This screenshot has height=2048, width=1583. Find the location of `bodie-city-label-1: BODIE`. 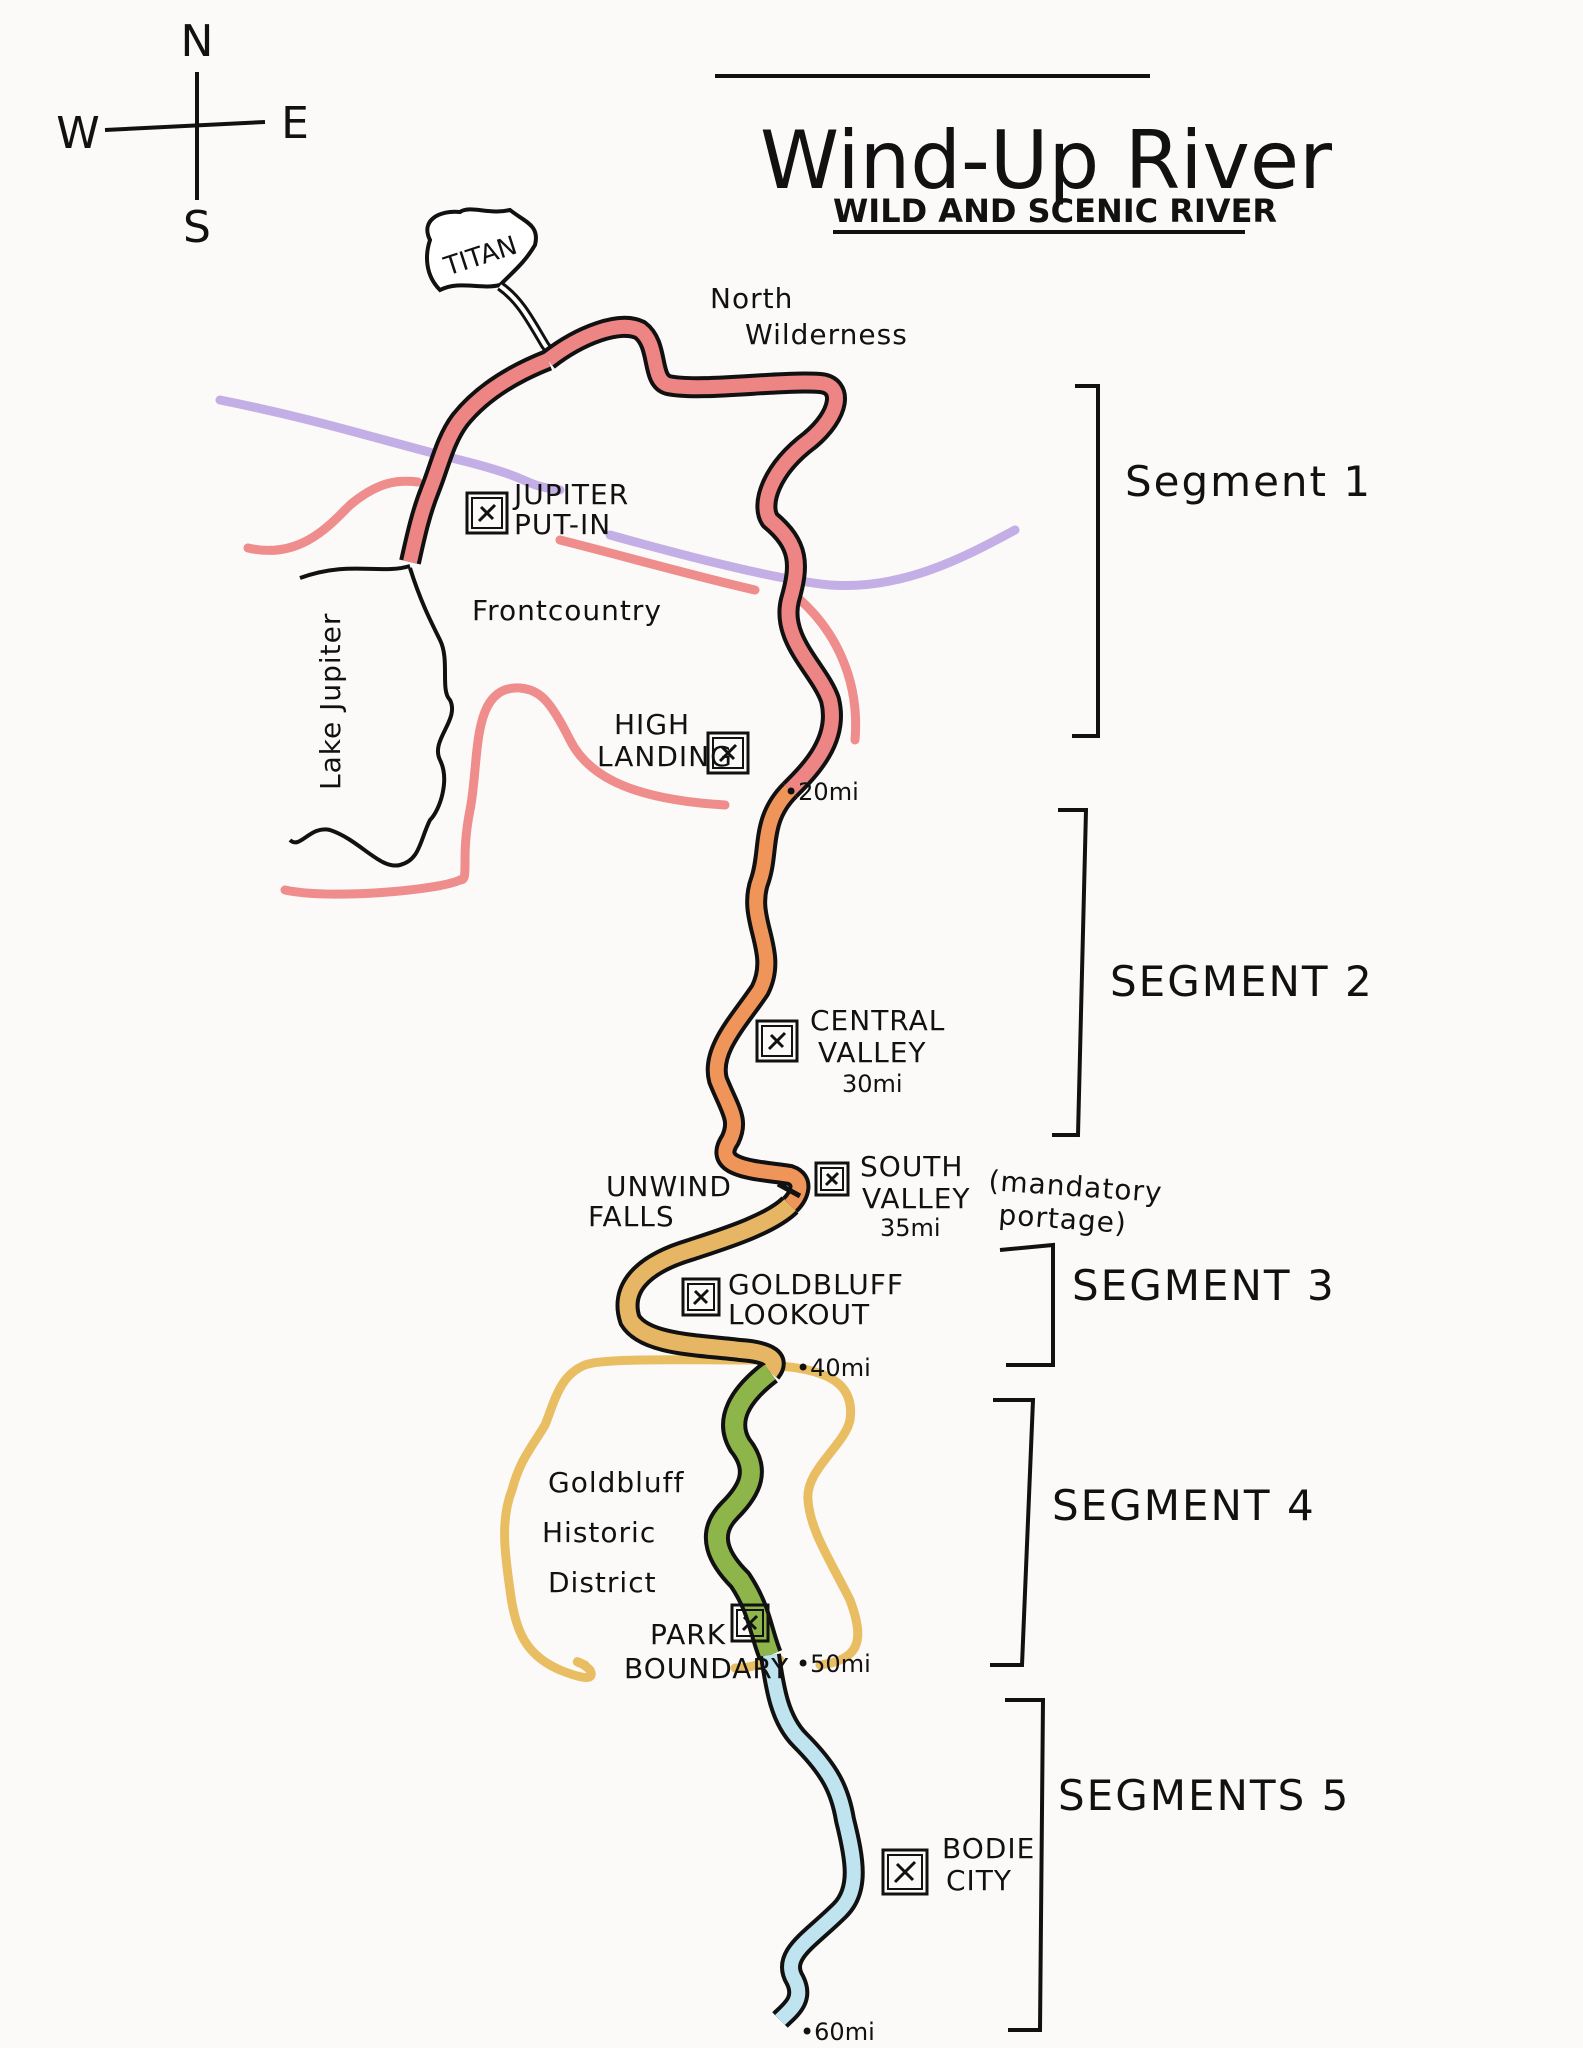

bodie-city-label-1: BODIE is located at coordinates (988, 1848).